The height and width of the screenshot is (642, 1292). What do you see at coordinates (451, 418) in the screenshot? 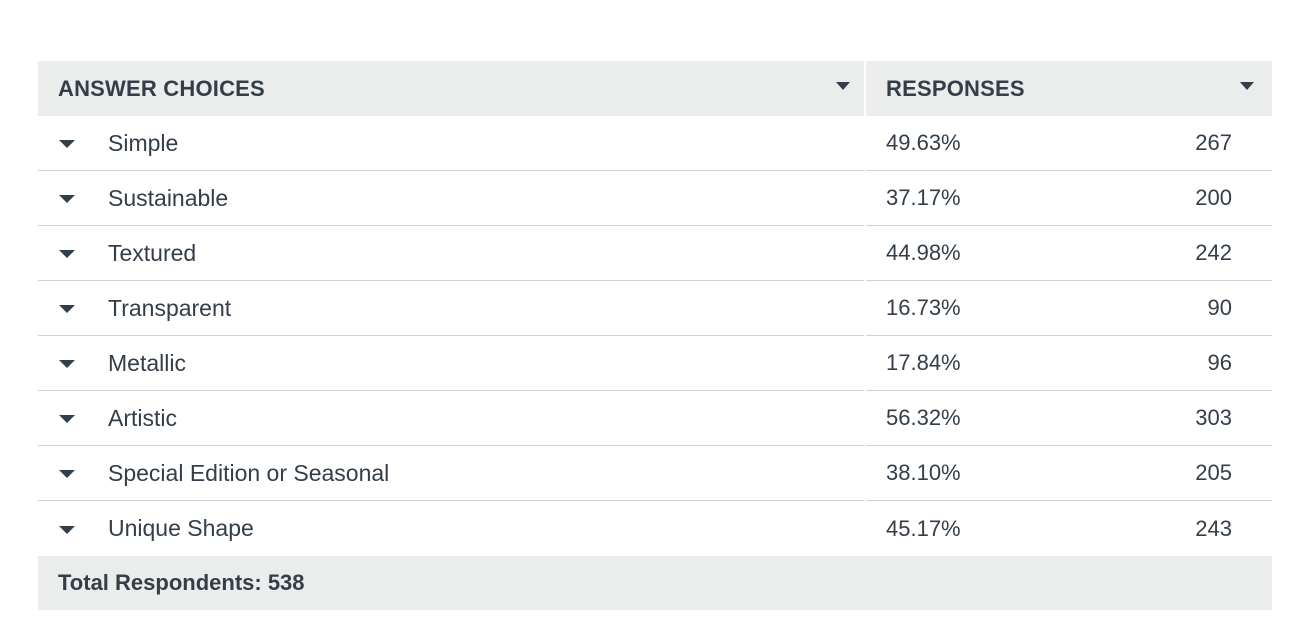
I see `answer-choice-cell: Artistic` at bounding box center [451, 418].